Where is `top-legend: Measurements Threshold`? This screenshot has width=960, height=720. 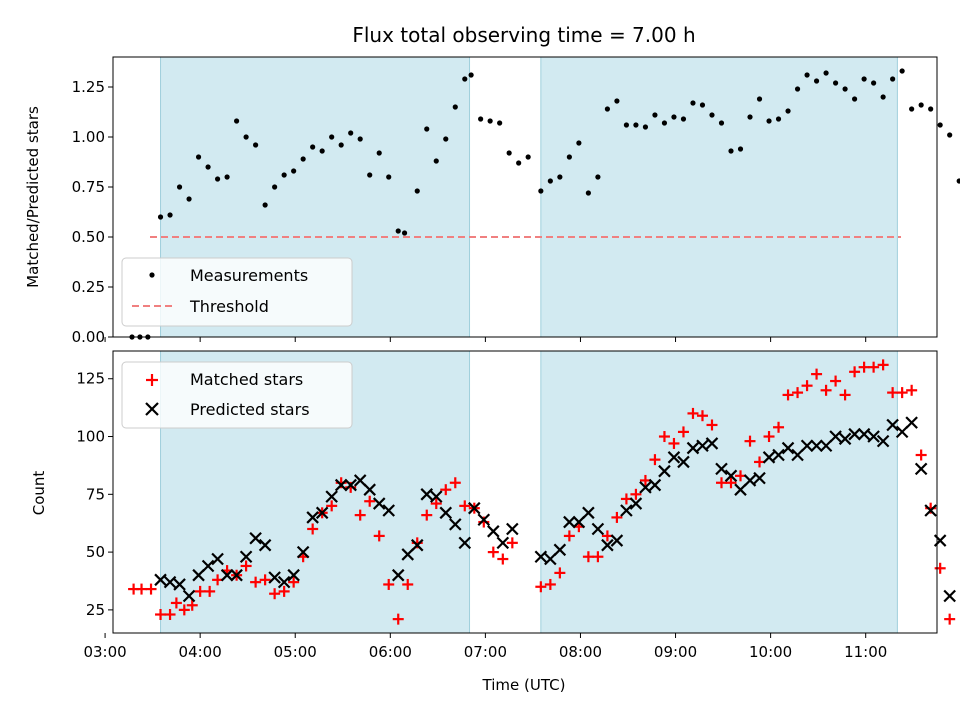 top-legend: Measurements Threshold is located at coordinates (237, 292).